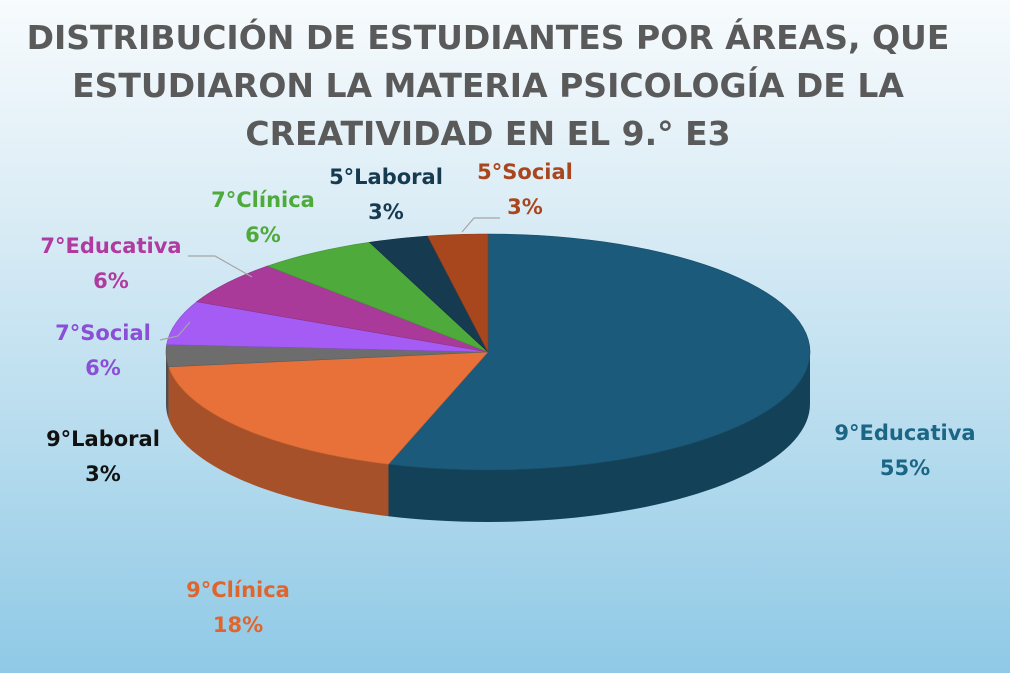 This screenshot has height=673, width=1010. What do you see at coordinates (103, 474) in the screenshot?
I see `data-label-value-9-laboral: 3%` at bounding box center [103, 474].